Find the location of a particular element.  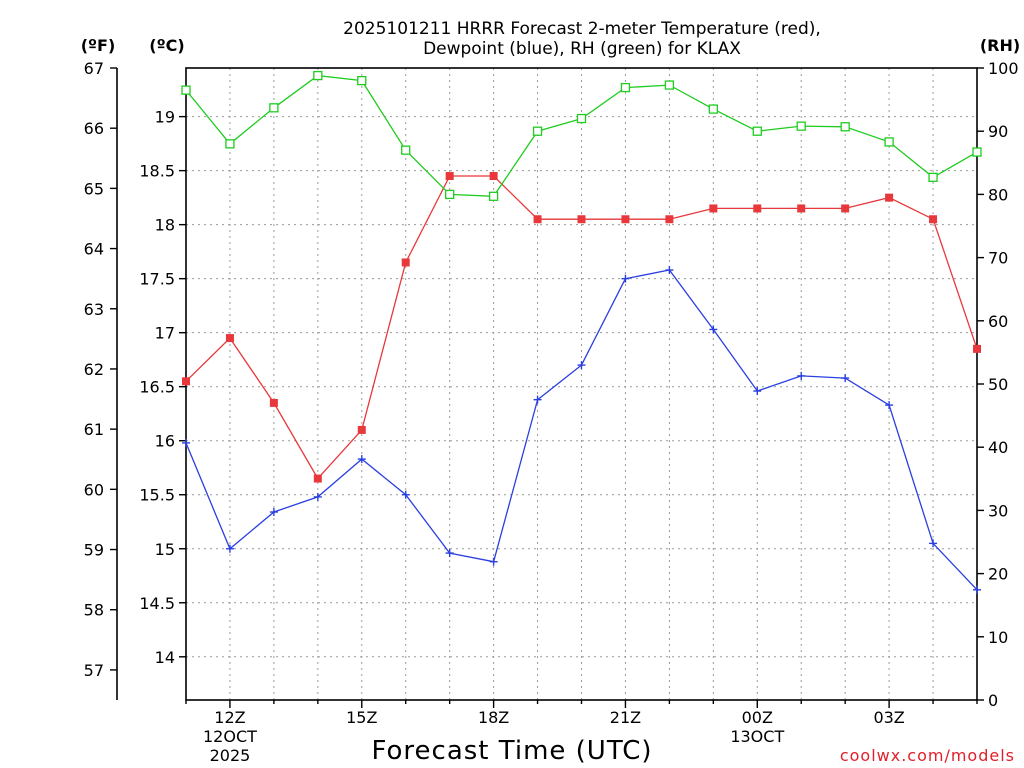

celsius-tick-label: 16.5 is located at coordinates (157, 387).